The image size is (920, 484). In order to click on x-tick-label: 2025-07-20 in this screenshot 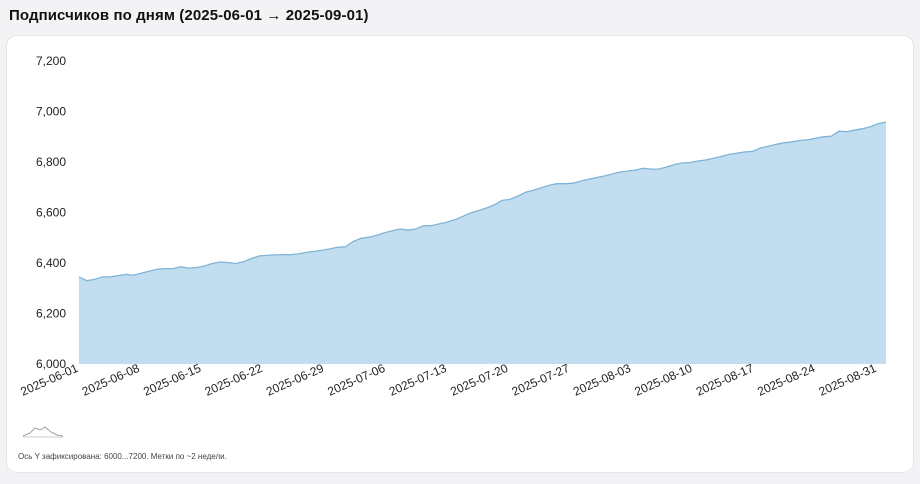, I will do `click(479, 380)`.